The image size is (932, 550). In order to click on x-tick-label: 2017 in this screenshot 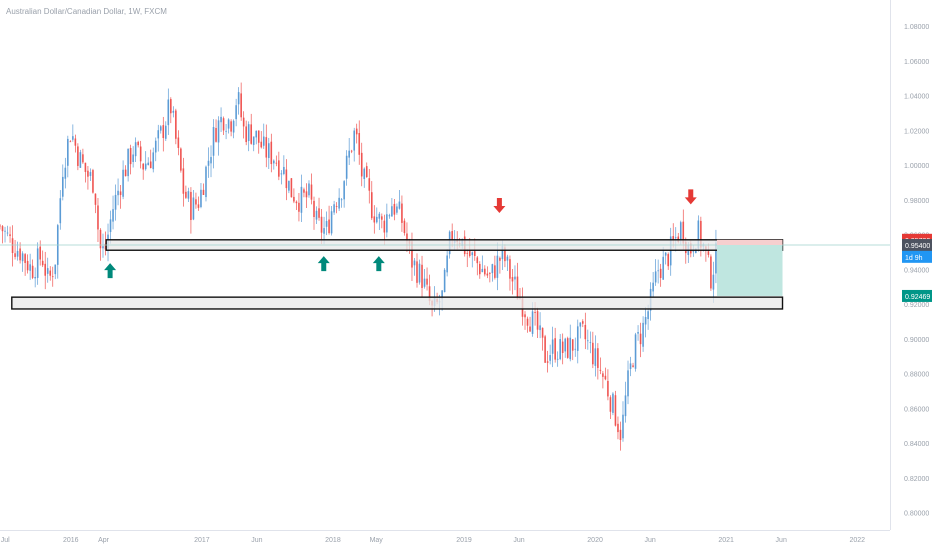, I will do `click(202, 540)`.